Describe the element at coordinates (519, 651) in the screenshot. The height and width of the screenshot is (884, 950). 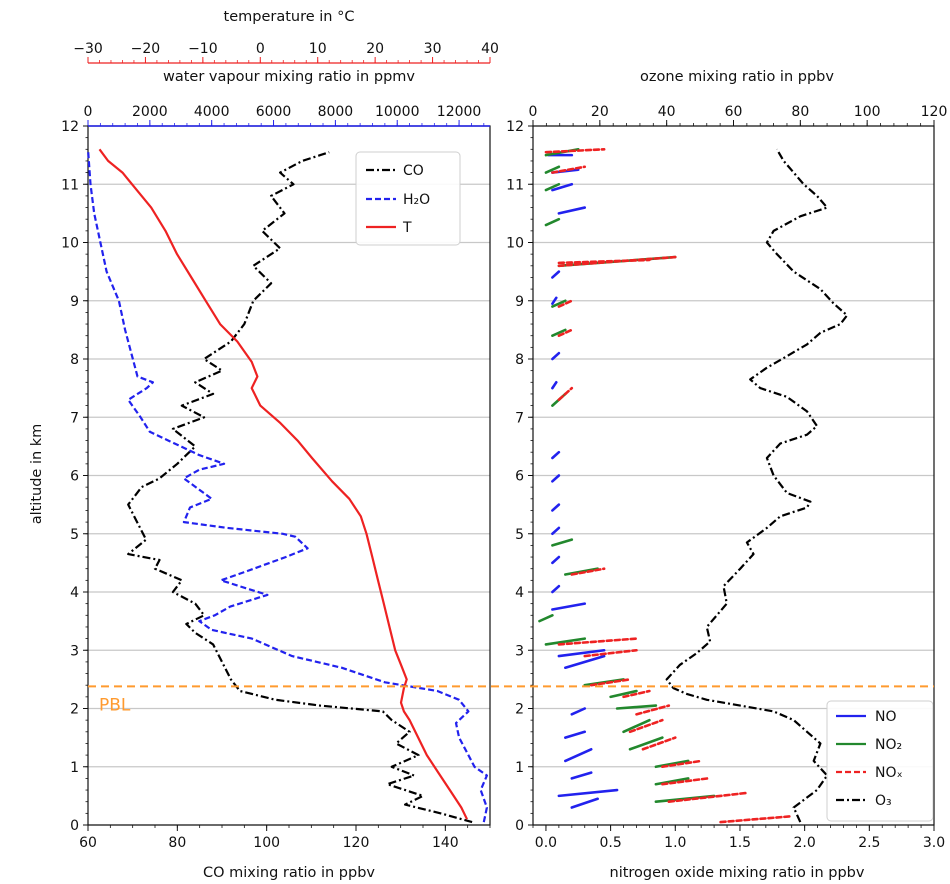
I see `right-ytick-label: 3` at that location.